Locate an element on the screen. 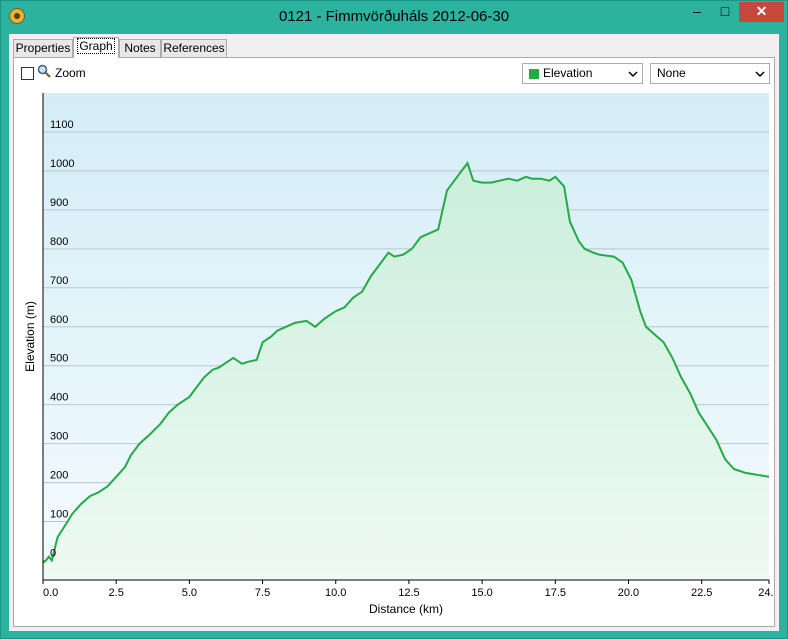 The image size is (788, 639). x-tick-label: 24.8 is located at coordinates (766, 593).